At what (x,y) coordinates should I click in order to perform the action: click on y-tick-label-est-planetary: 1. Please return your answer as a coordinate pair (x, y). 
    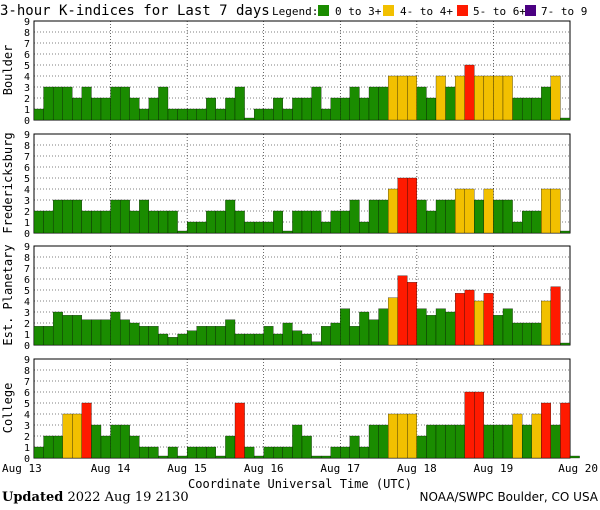
    Looking at the image, I should click on (27, 335).